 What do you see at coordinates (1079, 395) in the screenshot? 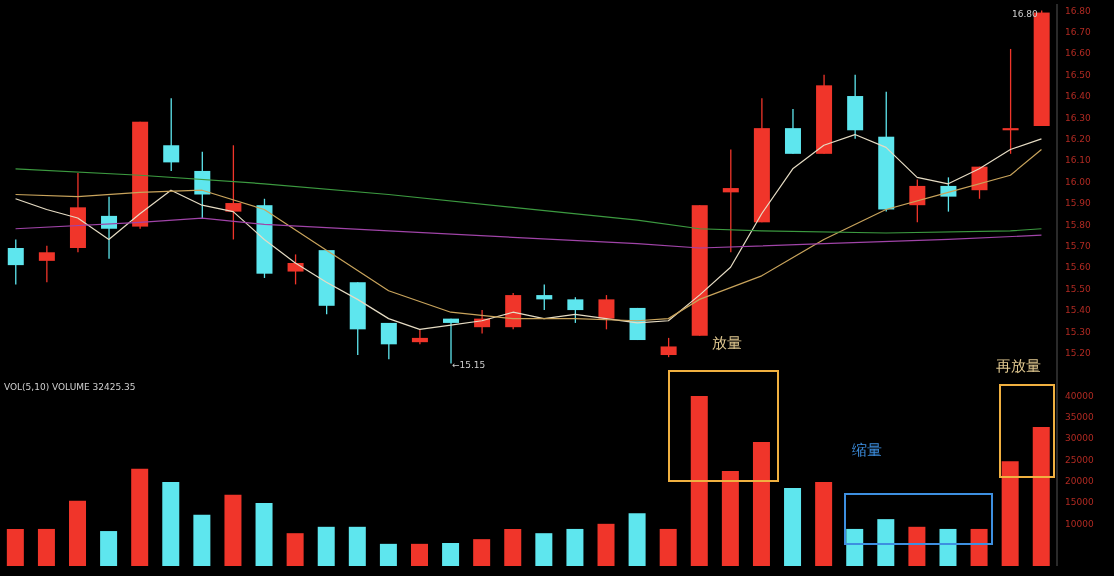
I see `y-tick-label: 40000` at bounding box center [1079, 395].